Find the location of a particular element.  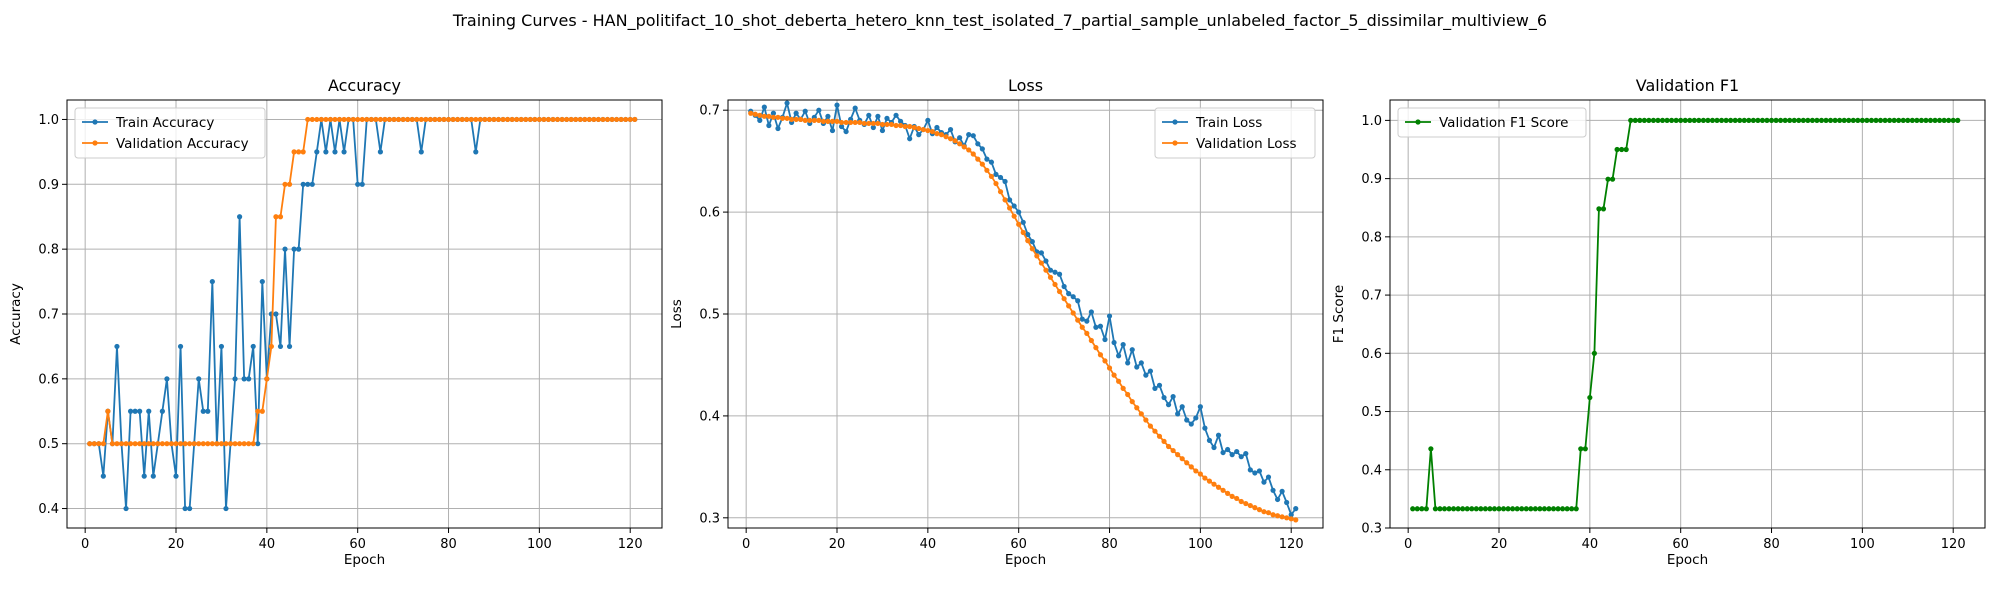

loss-y-tick-label: 0.7 is located at coordinates (709, 111).